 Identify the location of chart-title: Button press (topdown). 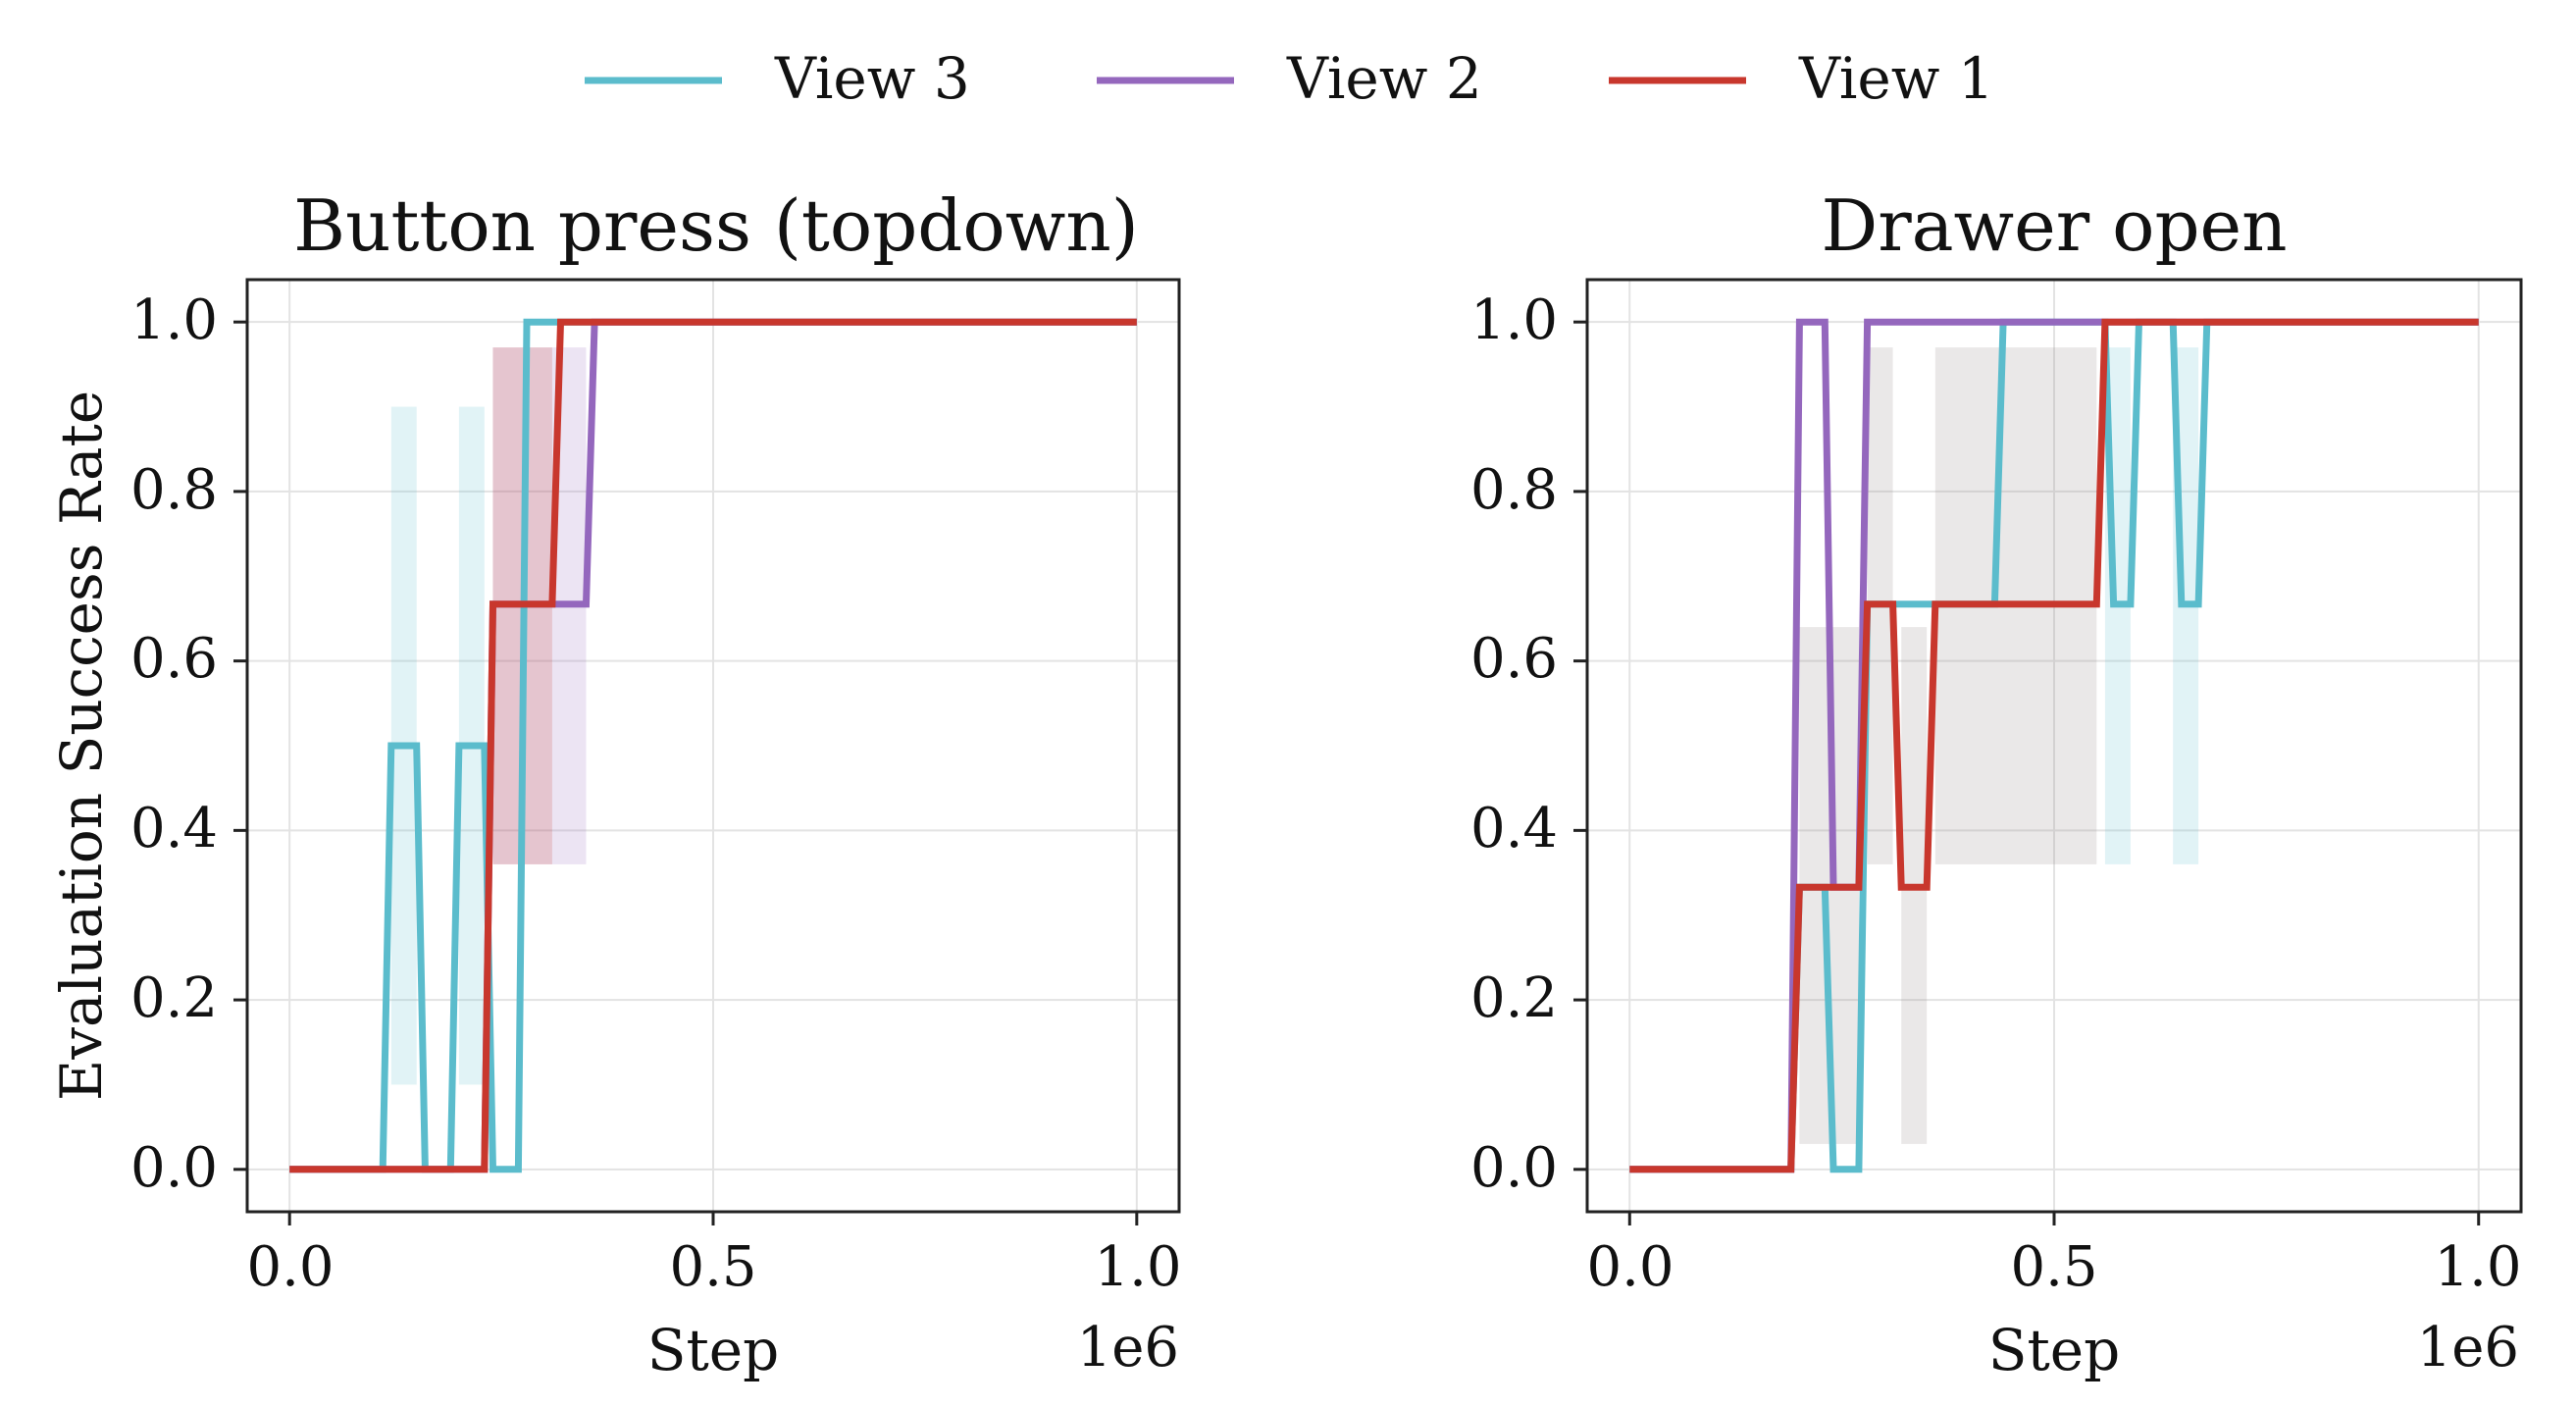
(716, 225).